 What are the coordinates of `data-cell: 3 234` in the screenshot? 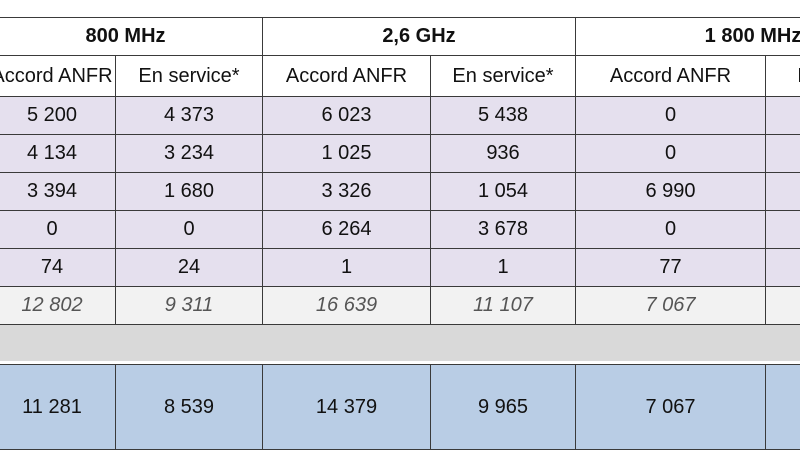 It's located at (189, 153).